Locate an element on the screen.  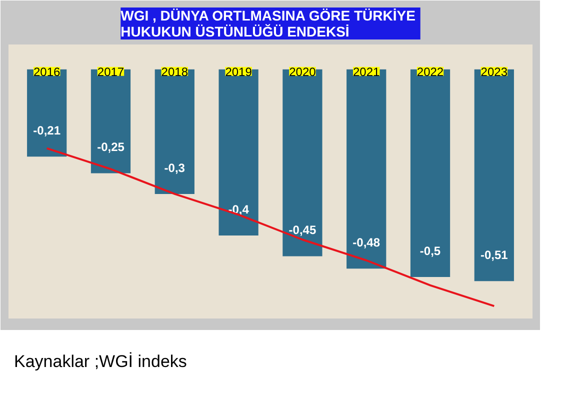
data-label: -0,25 is located at coordinates (111, 147).